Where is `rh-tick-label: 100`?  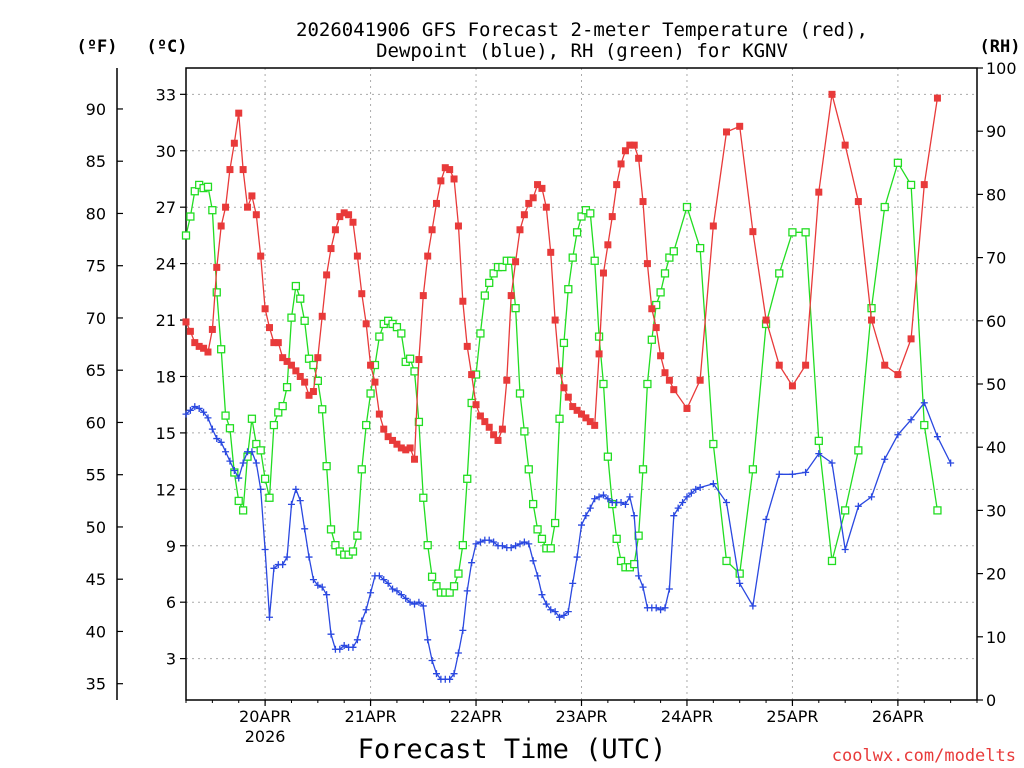 rh-tick-label: 100 is located at coordinates (1001, 68).